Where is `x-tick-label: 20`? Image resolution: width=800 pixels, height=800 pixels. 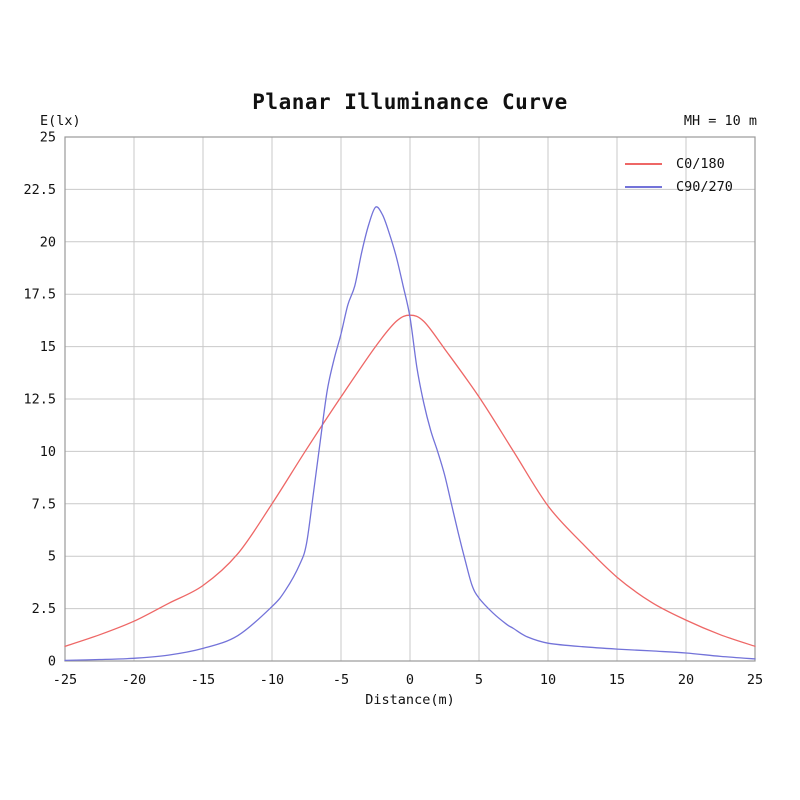 x-tick-label: 20 is located at coordinates (686, 680).